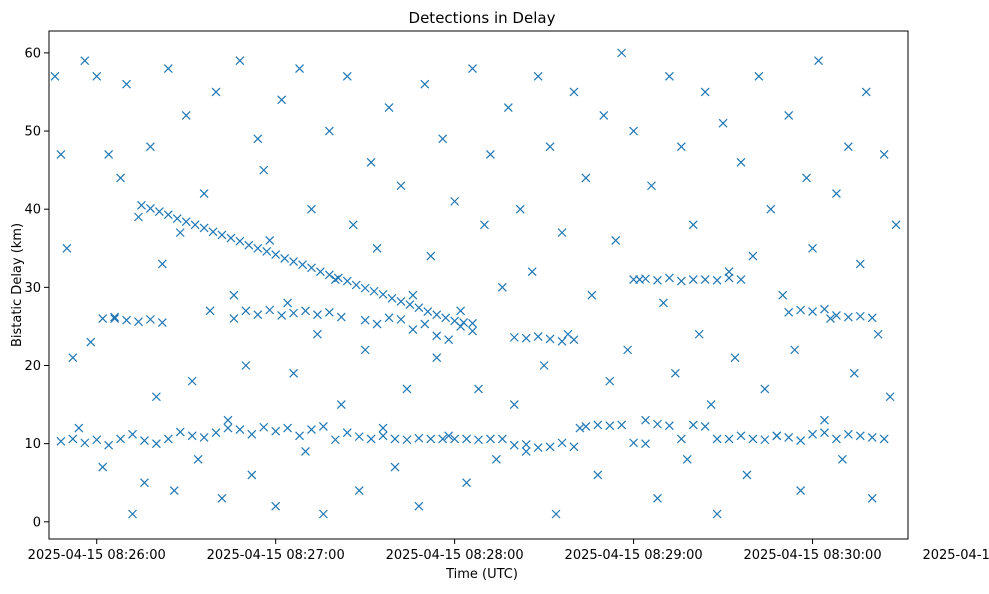 The height and width of the screenshot is (594, 989). What do you see at coordinates (97, 555) in the screenshot?
I see `x-tick-label: 2025-04-15 08:26:00` at bounding box center [97, 555].